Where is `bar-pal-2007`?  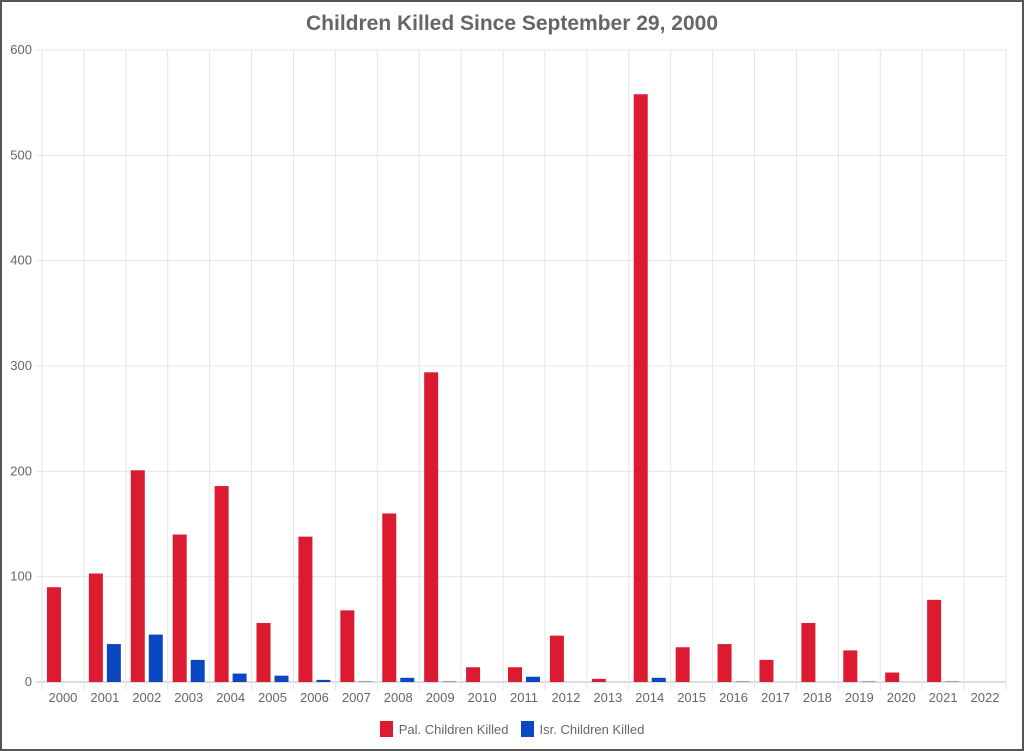 bar-pal-2007 is located at coordinates (347, 646).